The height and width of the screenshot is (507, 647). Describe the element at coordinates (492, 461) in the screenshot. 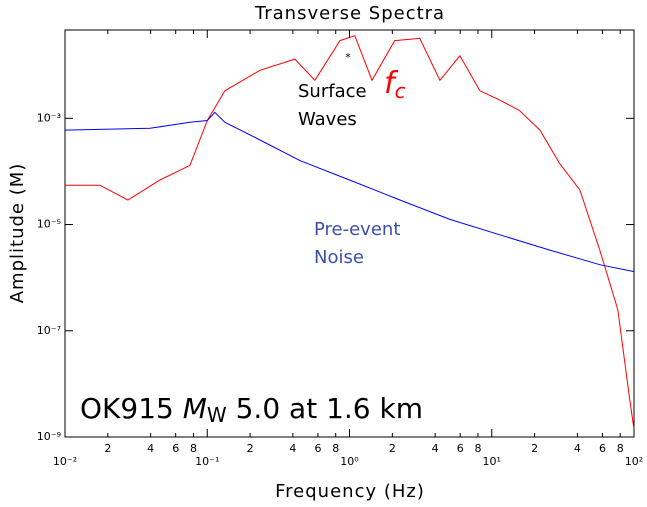

I see `x-tick-label: 10¹` at that location.